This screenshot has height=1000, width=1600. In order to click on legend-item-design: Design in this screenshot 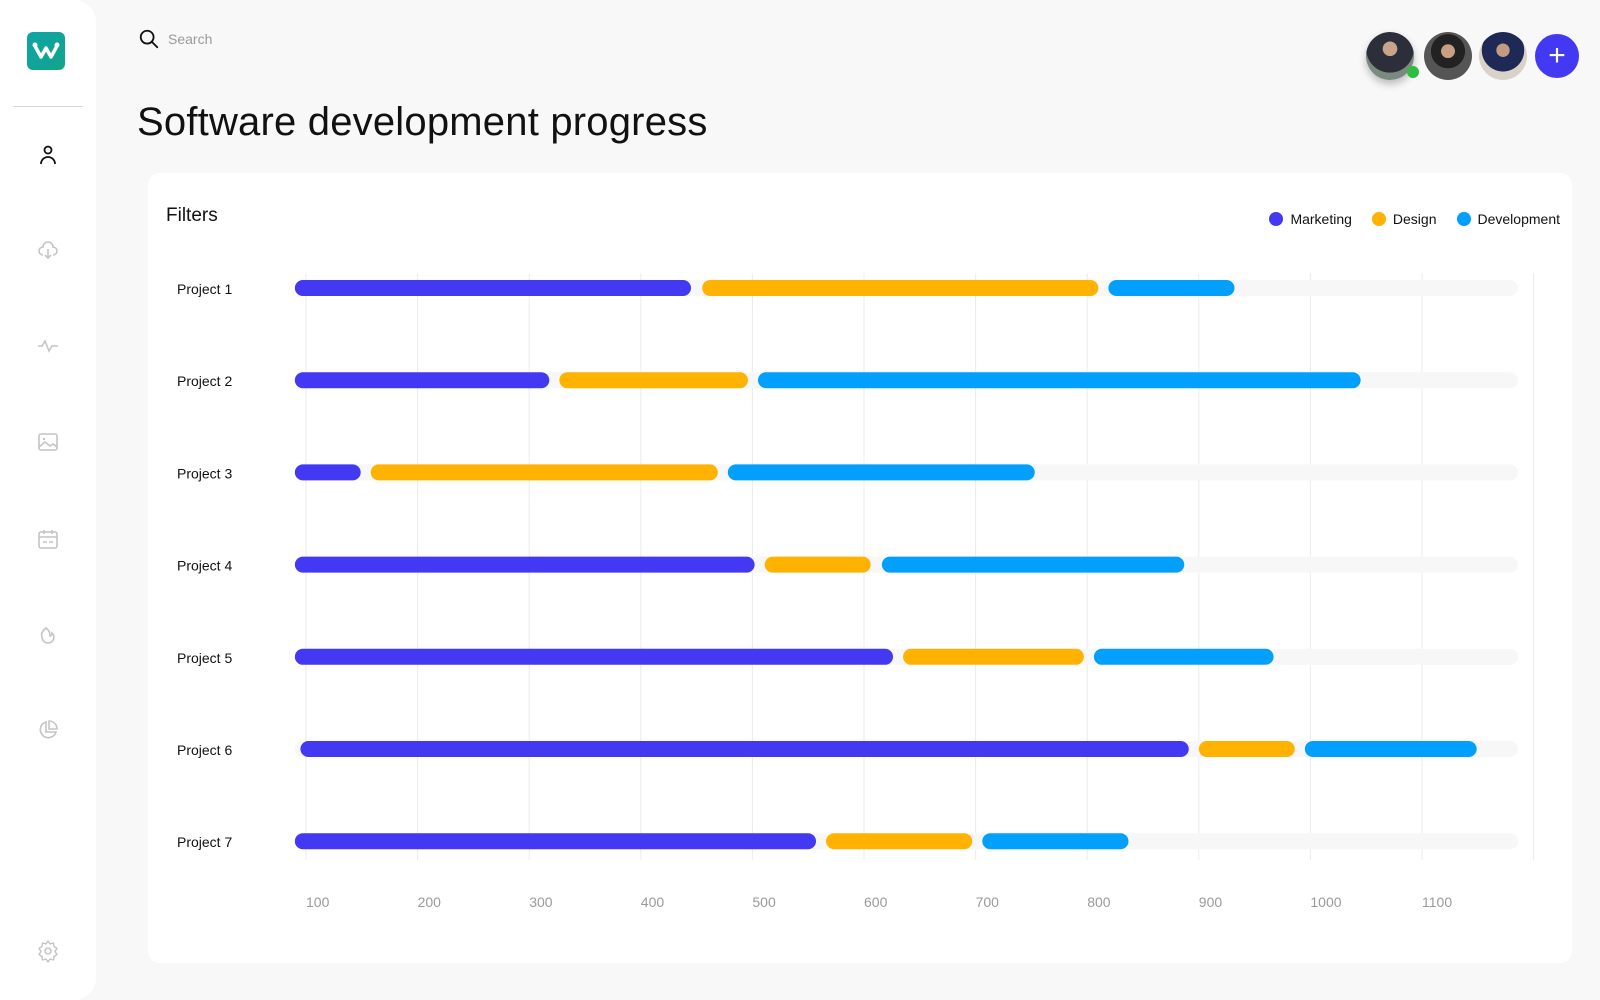, I will do `click(1404, 219)`.